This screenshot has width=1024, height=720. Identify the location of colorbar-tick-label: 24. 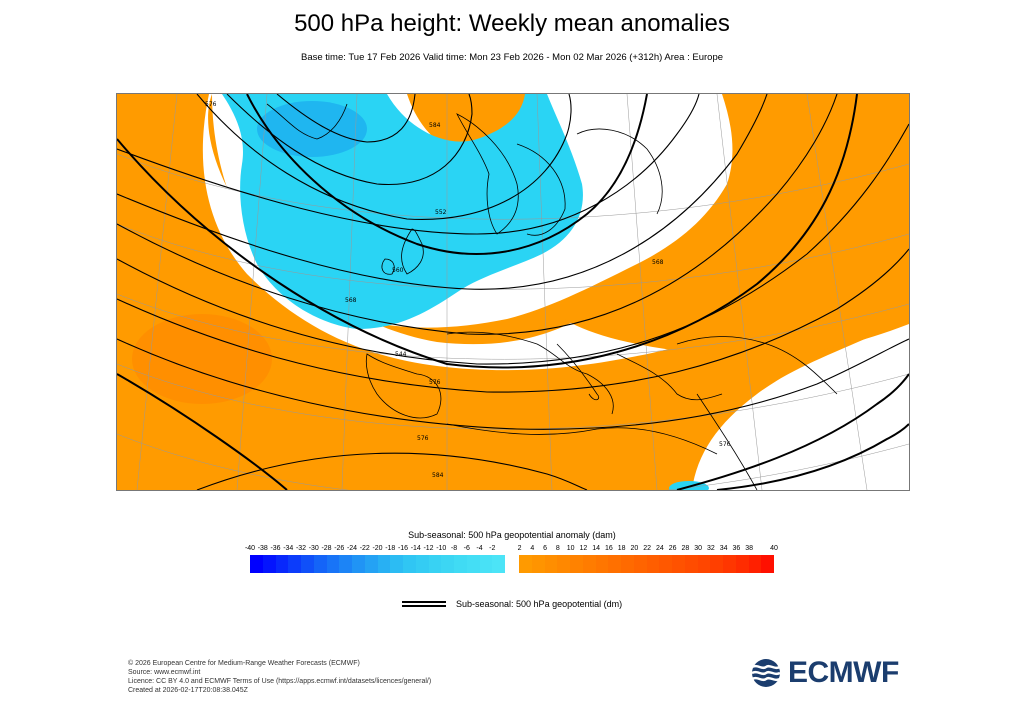
(659, 548).